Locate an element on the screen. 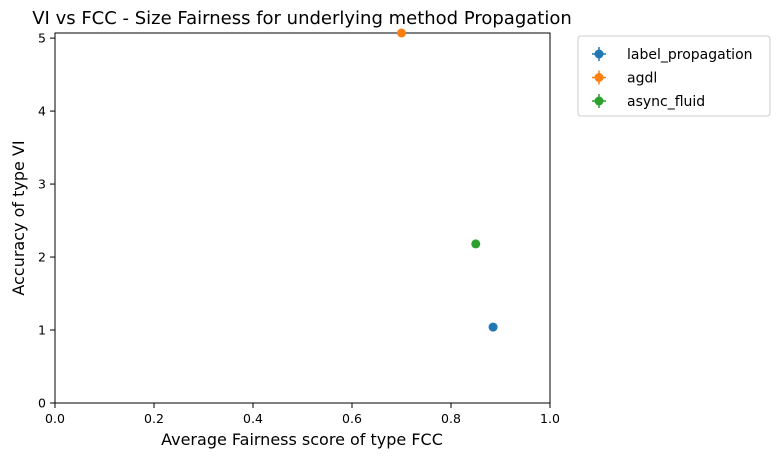 The width and height of the screenshot is (780, 460). legend-label-label-propagation: label_propagation is located at coordinates (690, 55).